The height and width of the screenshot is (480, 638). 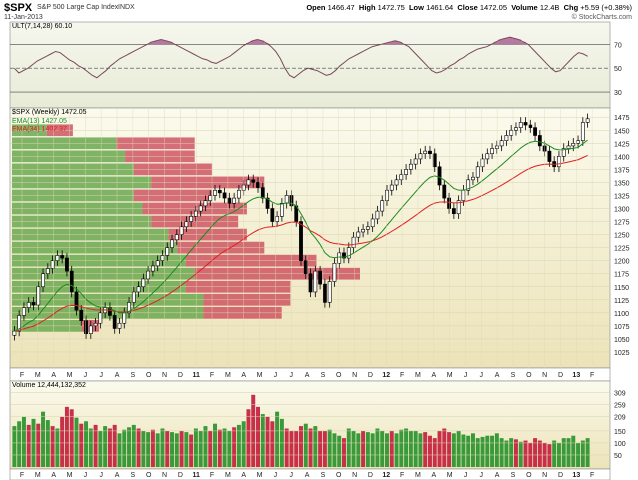 I want to click on high-value: 1472.75, so click(x=391, y=7).